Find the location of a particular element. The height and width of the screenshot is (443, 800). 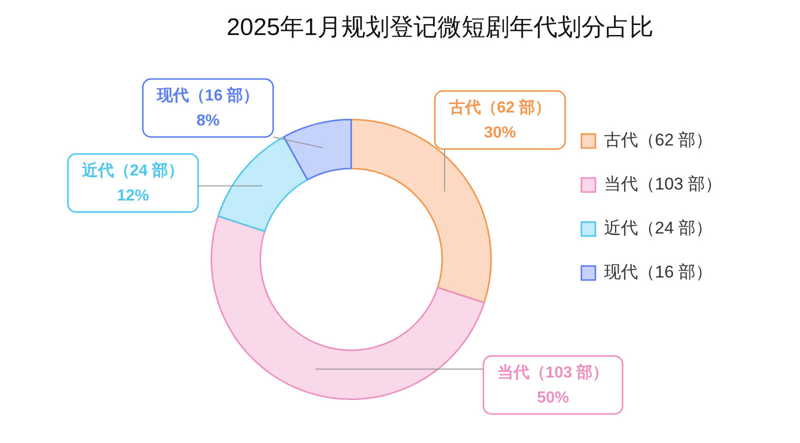

legend-label: 古代（62 部） is located at coordinates (658, 140).